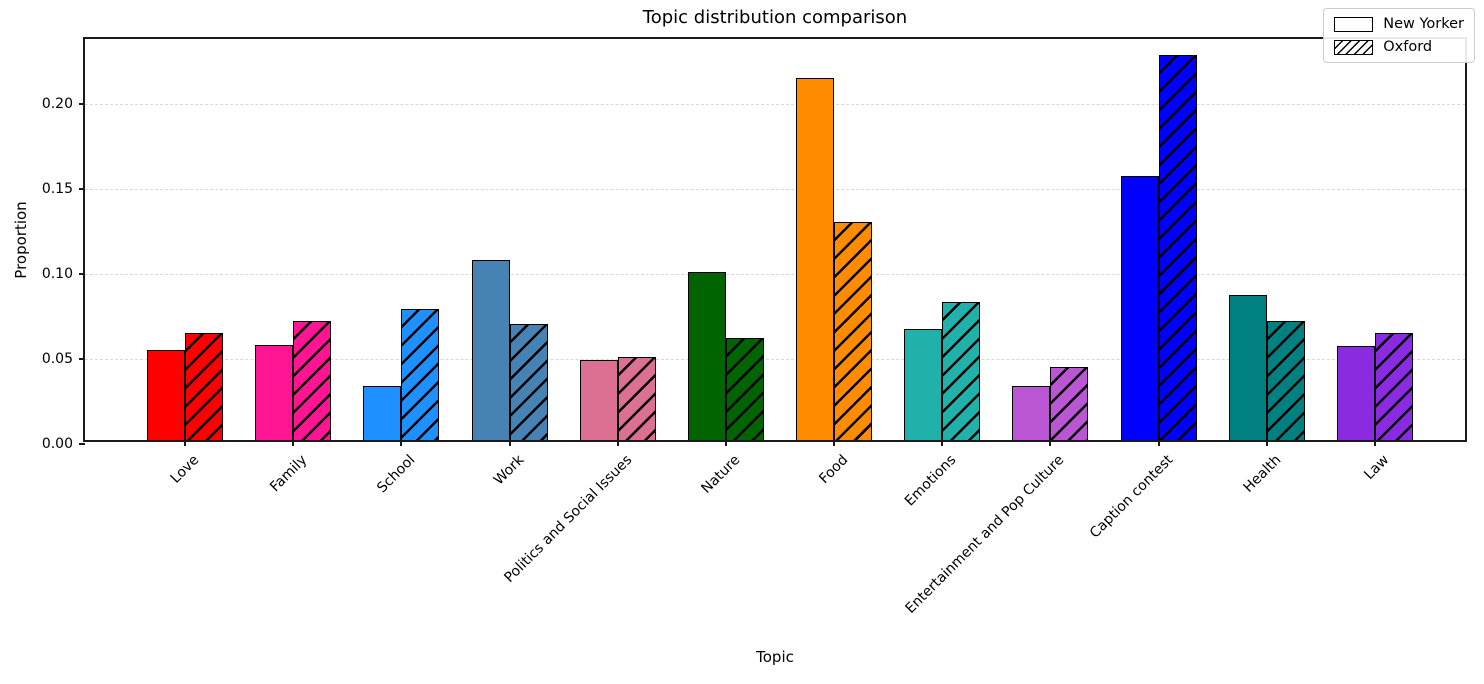 The width and height of the screenshot is (1484, 684). Describe the element at coordinates (21, 240) in the screenshot. I see `y-axis-label: Proportion` at that location.